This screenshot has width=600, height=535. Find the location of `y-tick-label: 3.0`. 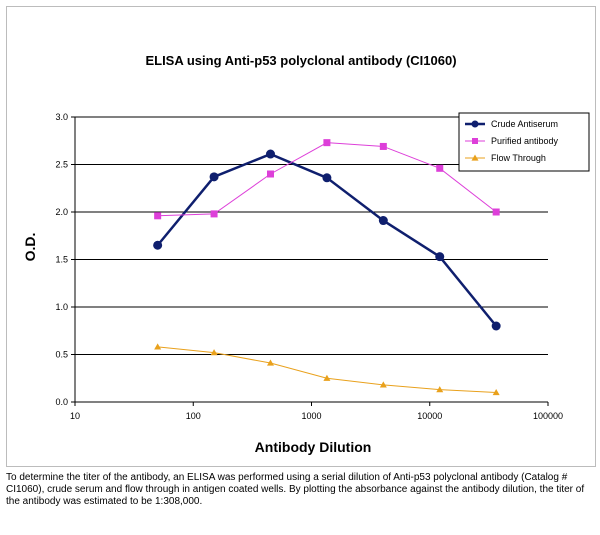

y-tick-label: 3.0 is located at coordinates (61, 117).